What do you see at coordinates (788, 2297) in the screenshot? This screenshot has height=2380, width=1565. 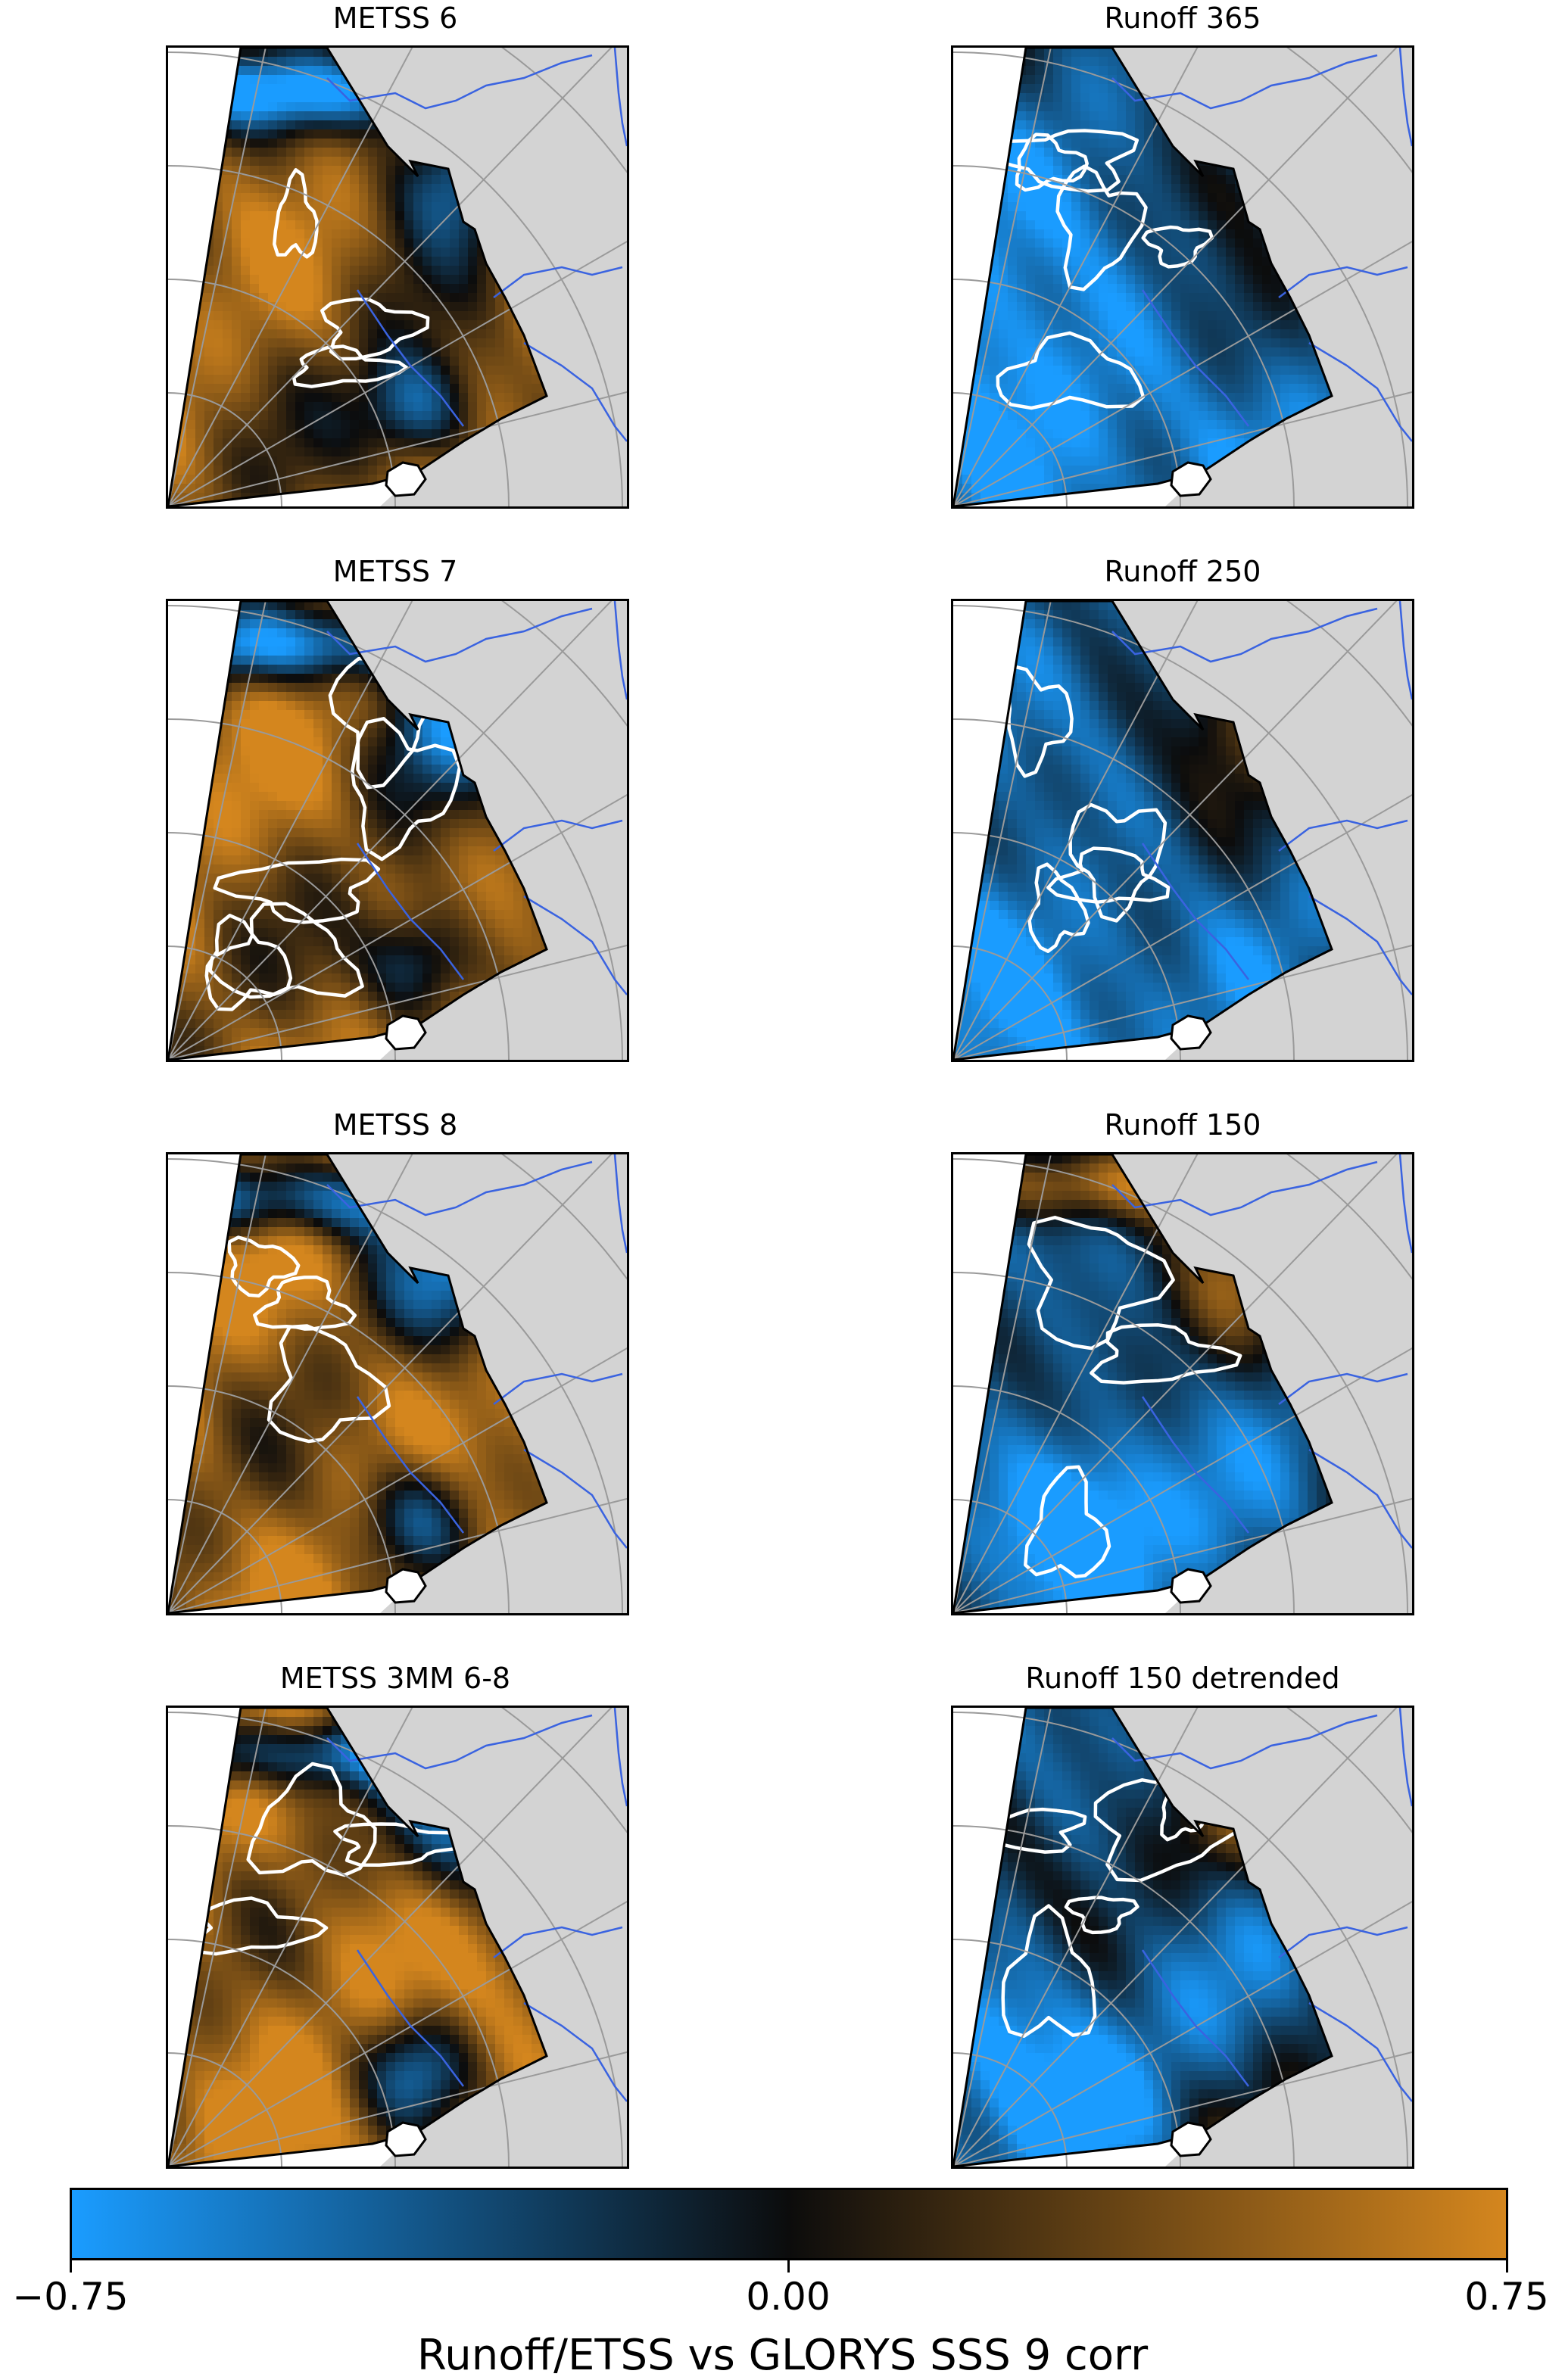 I see `colorbar-tick-label-mid: 0.00` at bounding box center [788, 2297].